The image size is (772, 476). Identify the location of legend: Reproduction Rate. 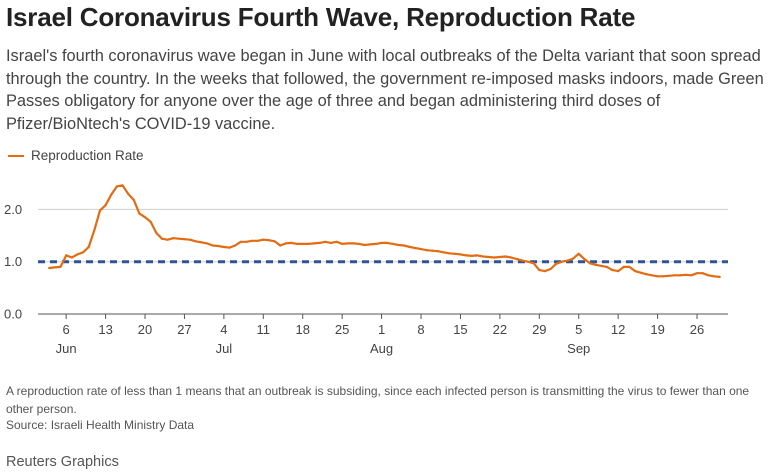
(76, 155).